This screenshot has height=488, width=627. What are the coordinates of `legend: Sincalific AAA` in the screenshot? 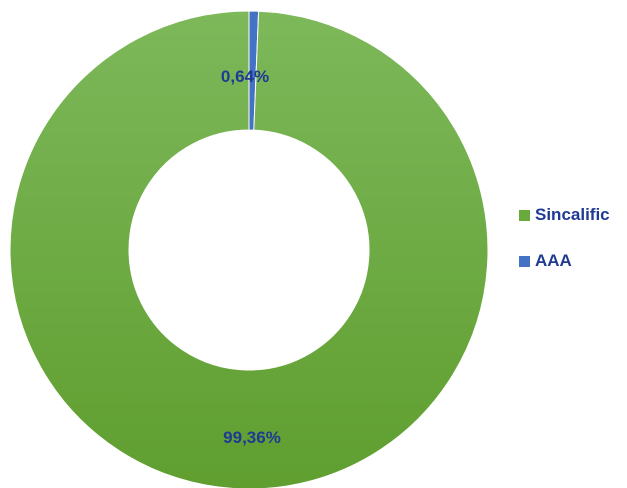 It's located at (564, 249).